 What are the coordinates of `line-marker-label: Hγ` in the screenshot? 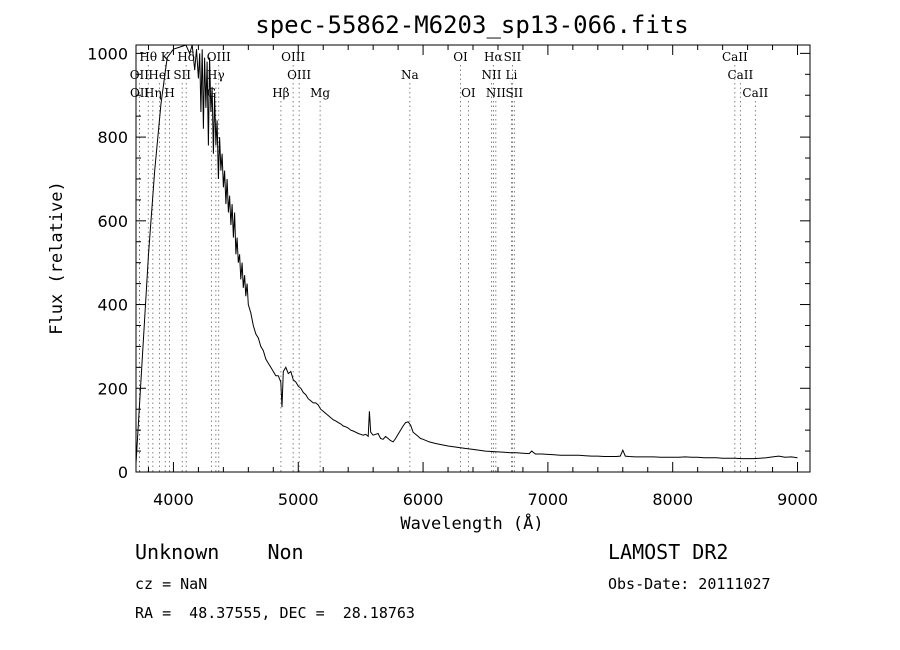 It's located at (216, 75).